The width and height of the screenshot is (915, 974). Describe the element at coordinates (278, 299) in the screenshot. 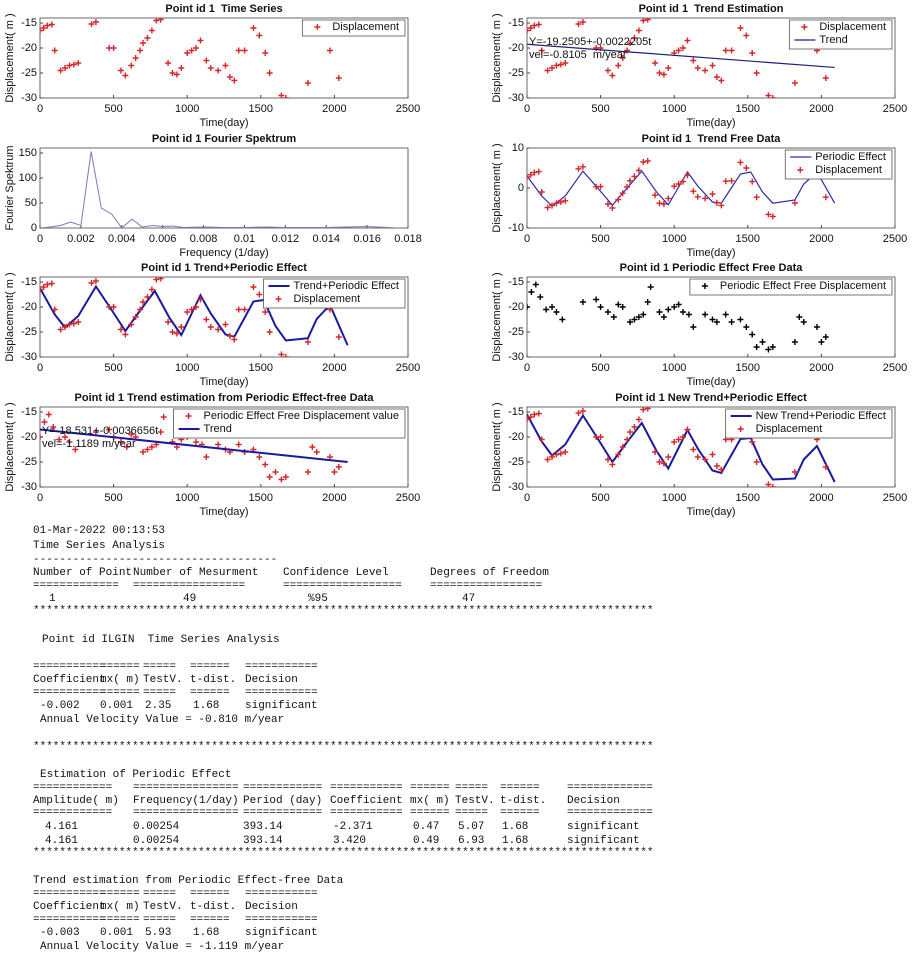

I see `legend-symbol` at that location.